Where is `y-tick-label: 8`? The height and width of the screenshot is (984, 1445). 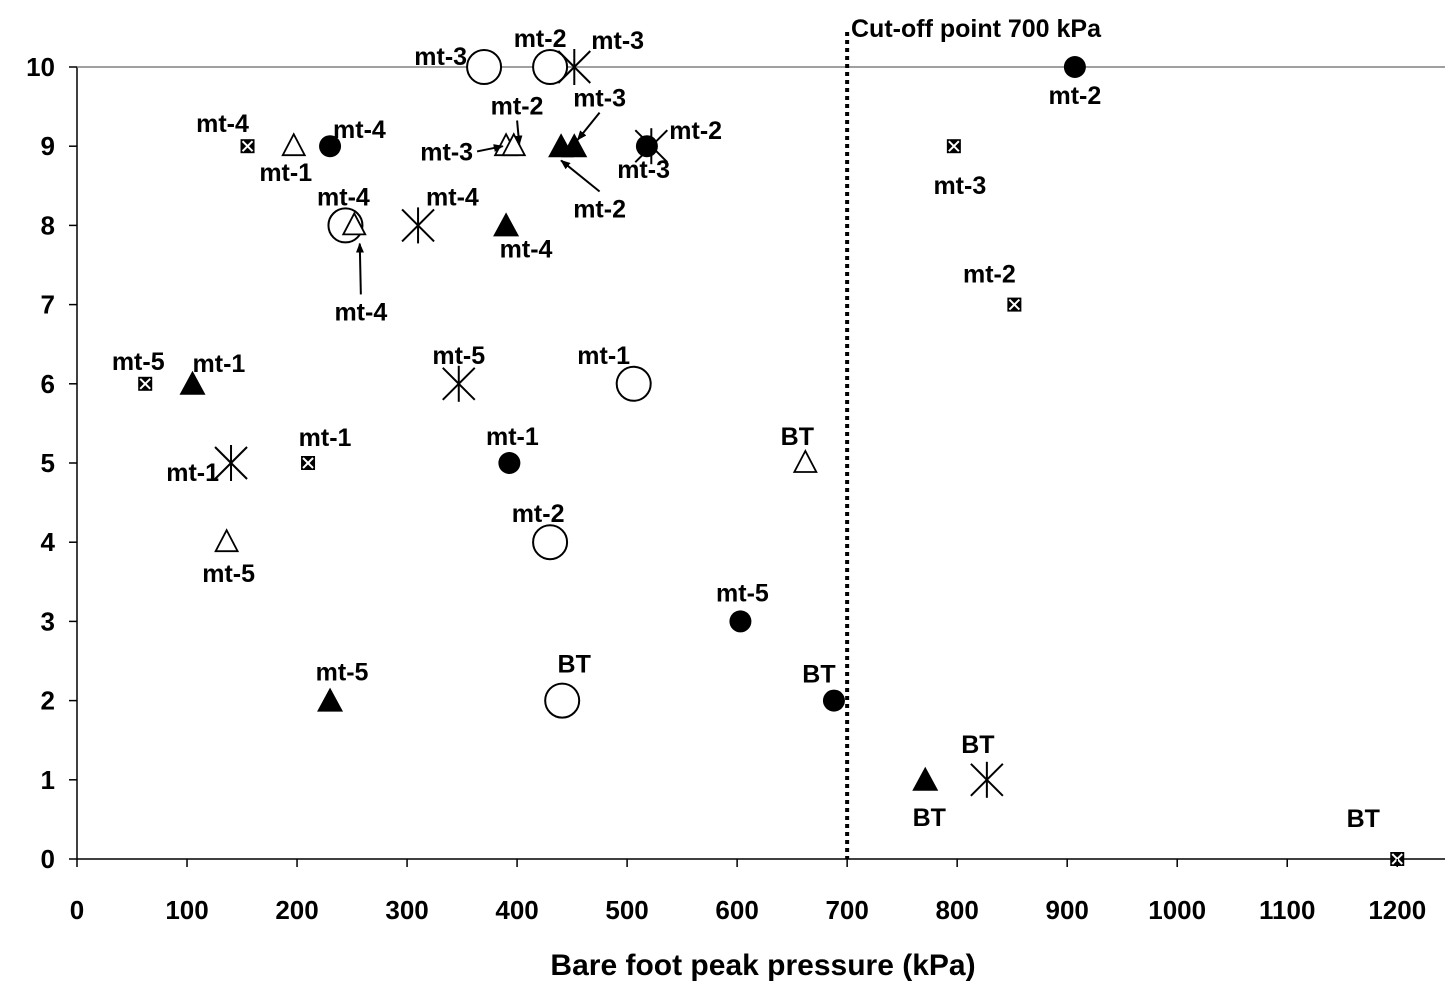 y-tick-label: 8 is located at coordinates (48, 225).